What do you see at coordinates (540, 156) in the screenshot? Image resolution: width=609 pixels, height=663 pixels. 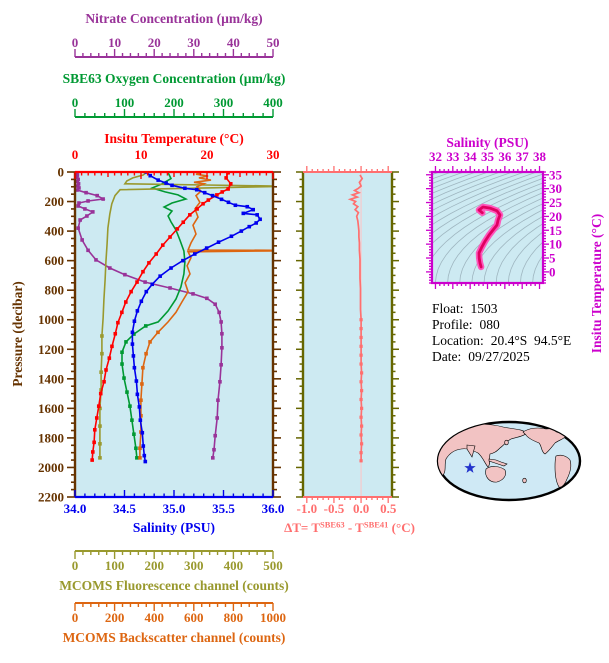 I see `ts-salinity-tick-label: 38` at bounding box center [540, 156].